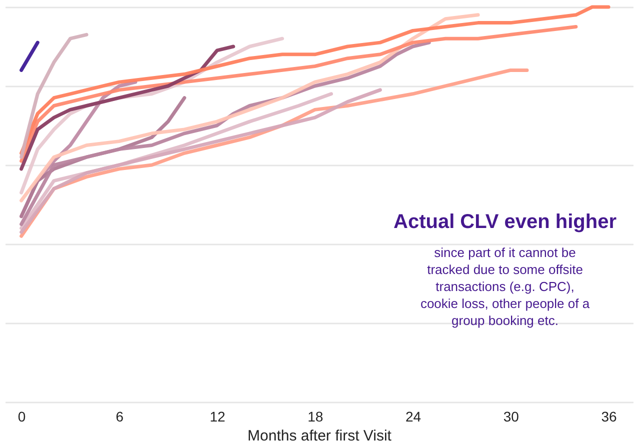 Image resolution: width=638 pixels, height=448 pixels. I want to click on x-tick-label: 24, so click(414, 416).